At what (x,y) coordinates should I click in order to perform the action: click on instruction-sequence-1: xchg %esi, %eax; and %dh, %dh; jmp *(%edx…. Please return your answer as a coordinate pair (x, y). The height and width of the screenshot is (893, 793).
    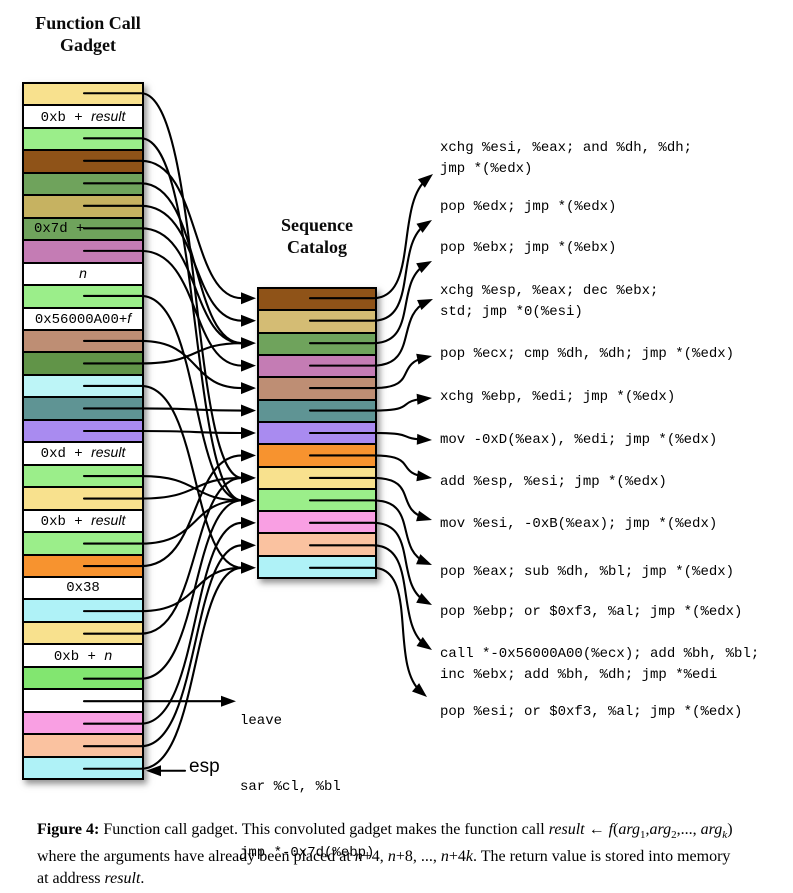
    Looking at the image, I should click on (566, 159).